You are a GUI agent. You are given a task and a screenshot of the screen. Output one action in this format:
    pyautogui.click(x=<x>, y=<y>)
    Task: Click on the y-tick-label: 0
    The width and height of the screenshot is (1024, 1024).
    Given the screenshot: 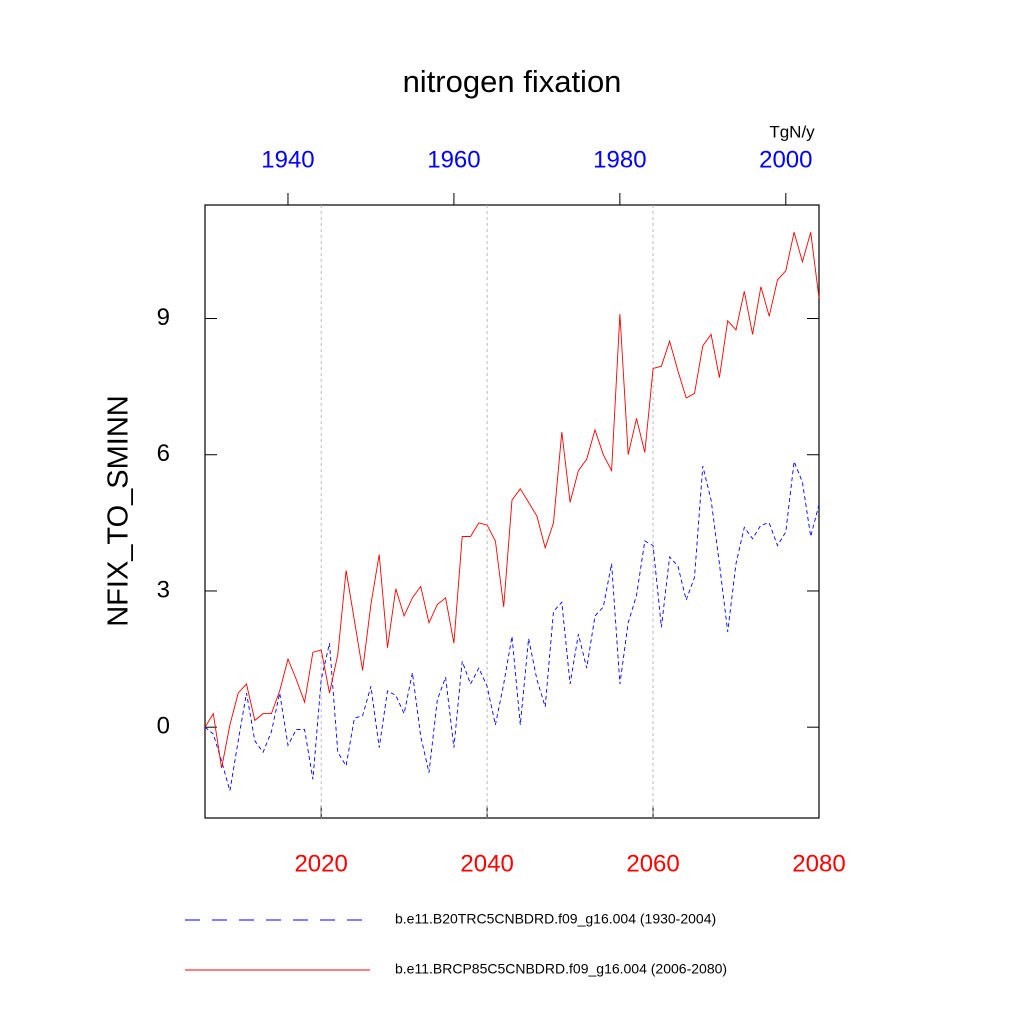 What is the action you would take?
    pyautogui.click(x=163, y=726)
    